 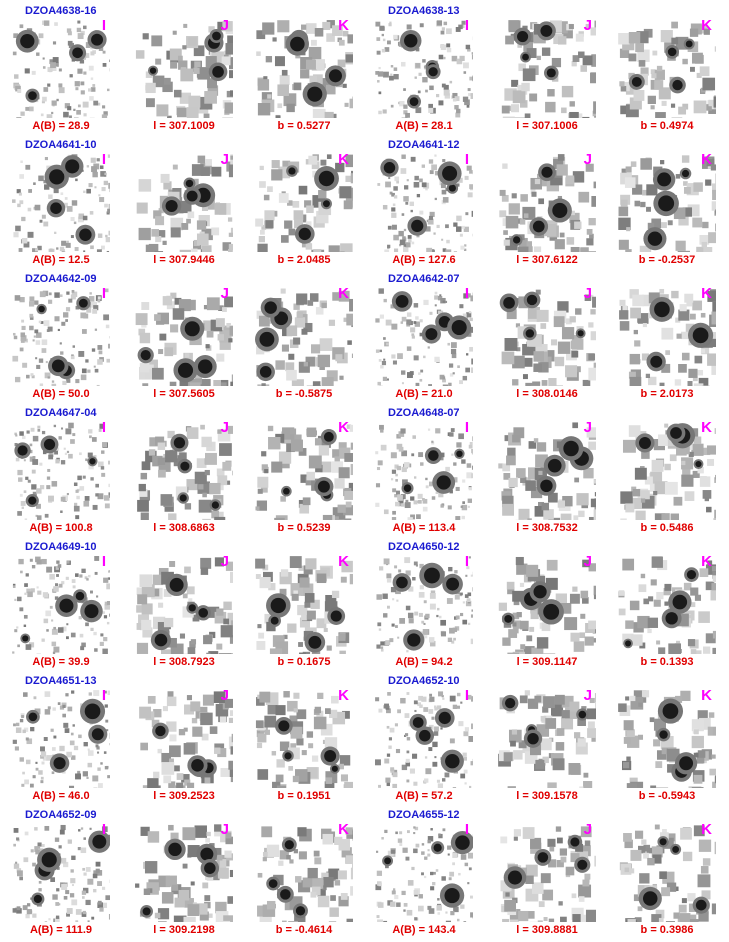 What do you see at coordinates (183, 394) in the screenshot?
I see `panel-caption: l = 307.5605` at bounding box center [183, 394].